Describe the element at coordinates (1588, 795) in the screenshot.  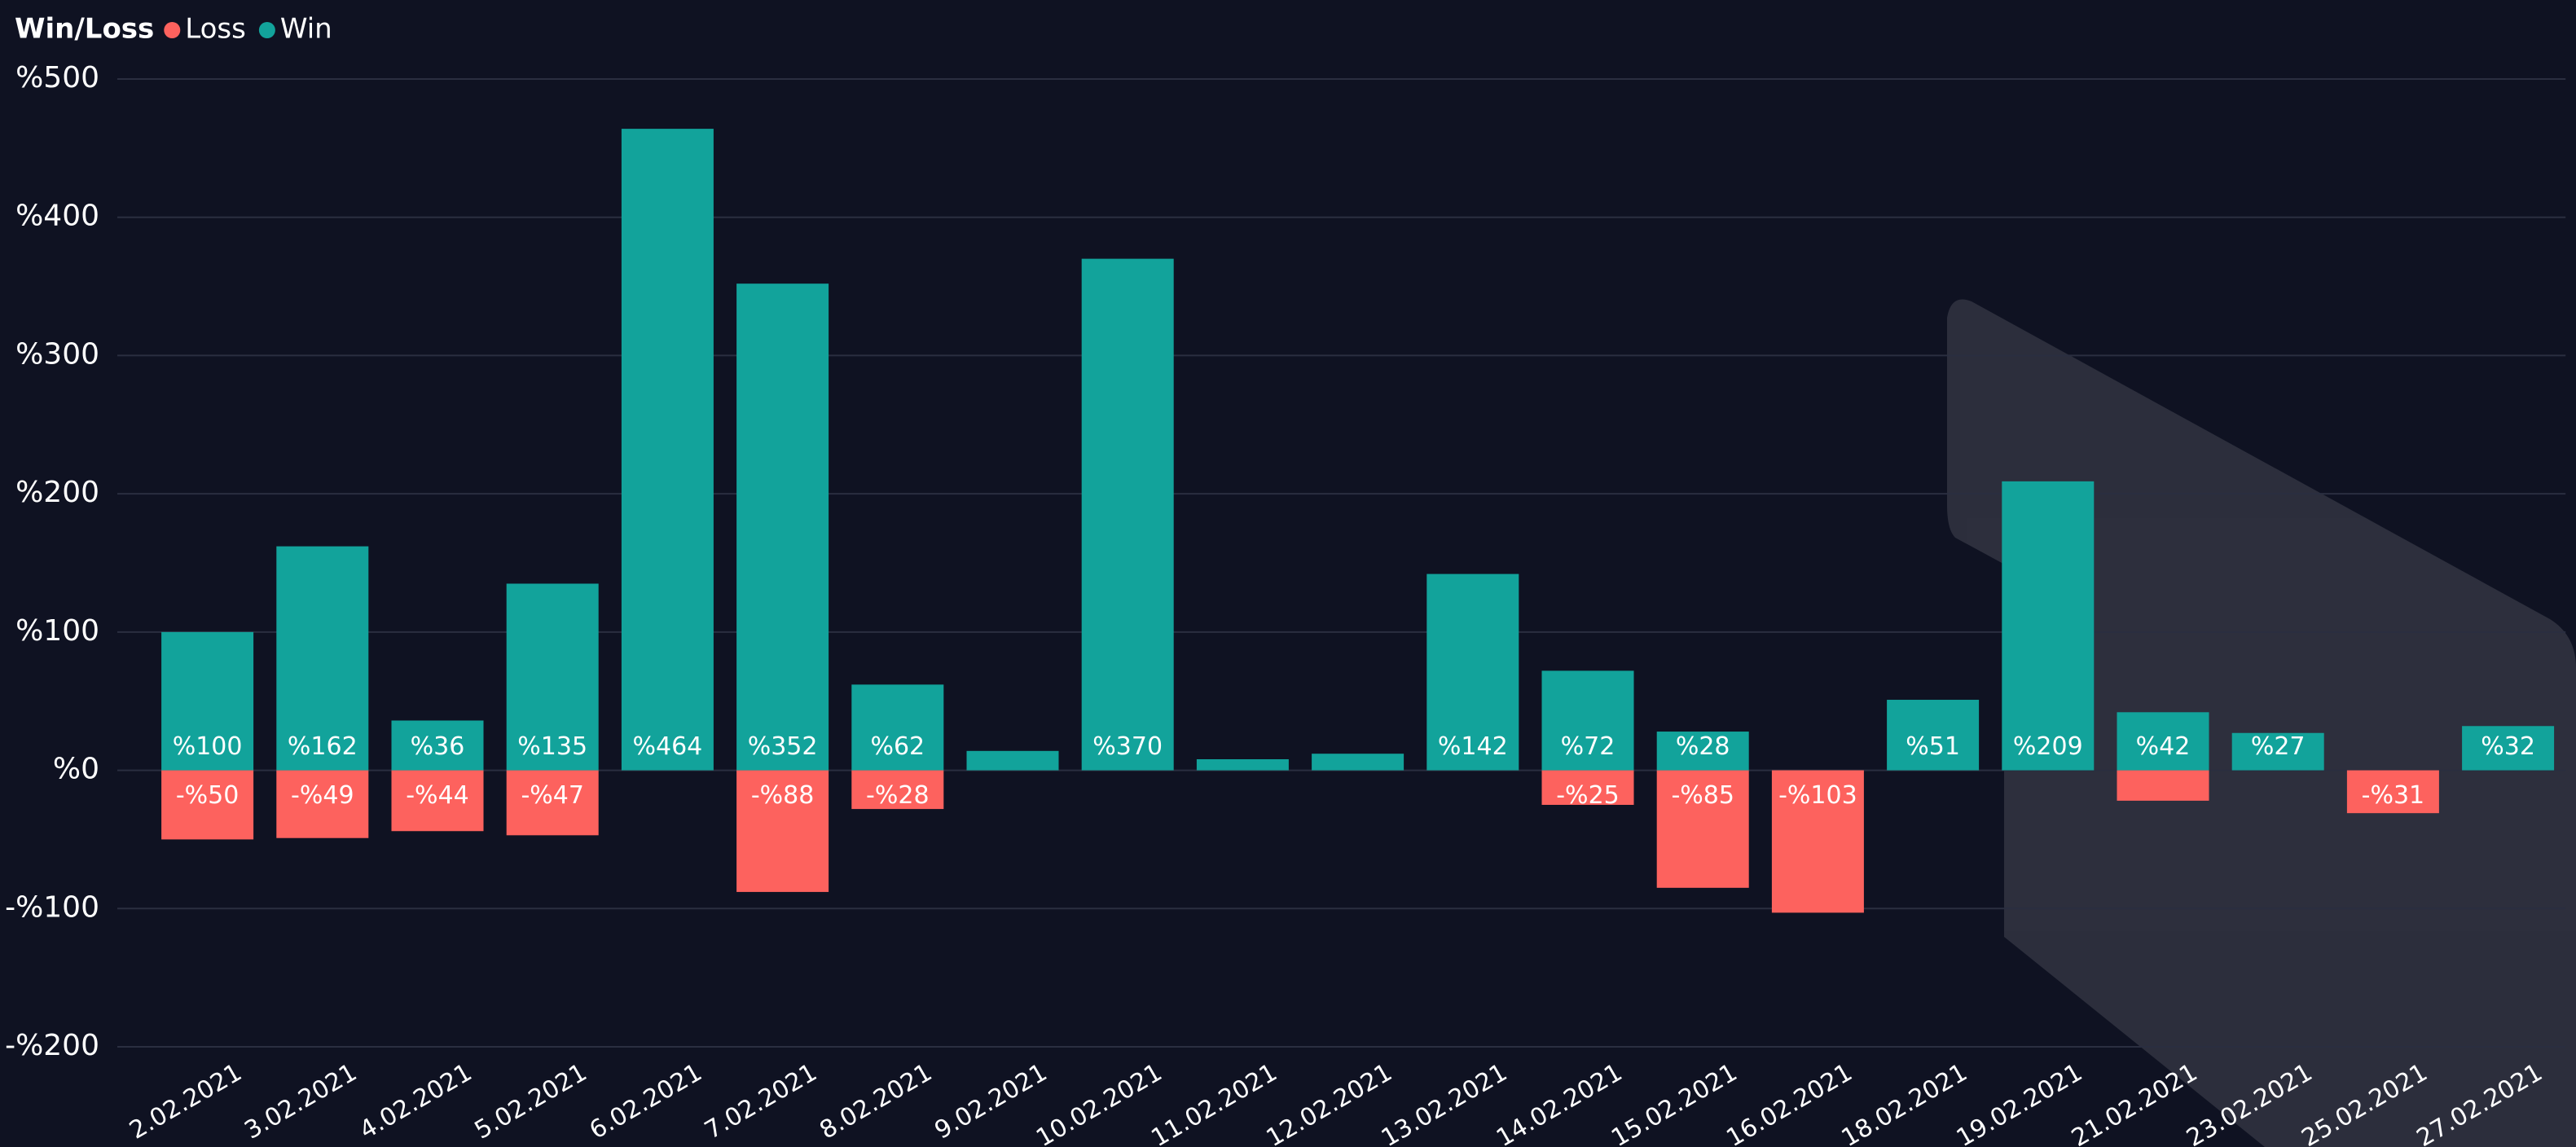
I see `data-label: -%25` at that location.